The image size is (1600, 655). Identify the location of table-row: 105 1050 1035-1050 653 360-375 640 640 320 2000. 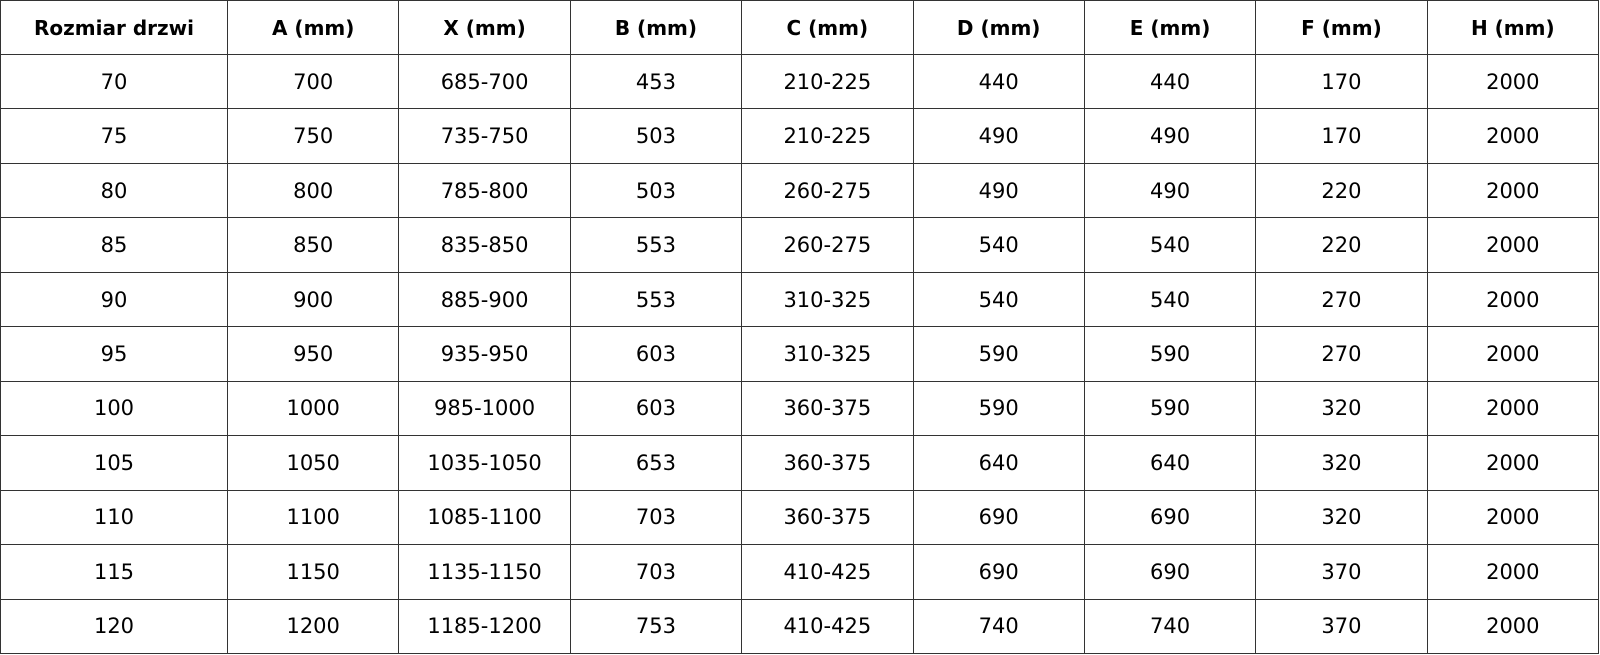
(800, 463).